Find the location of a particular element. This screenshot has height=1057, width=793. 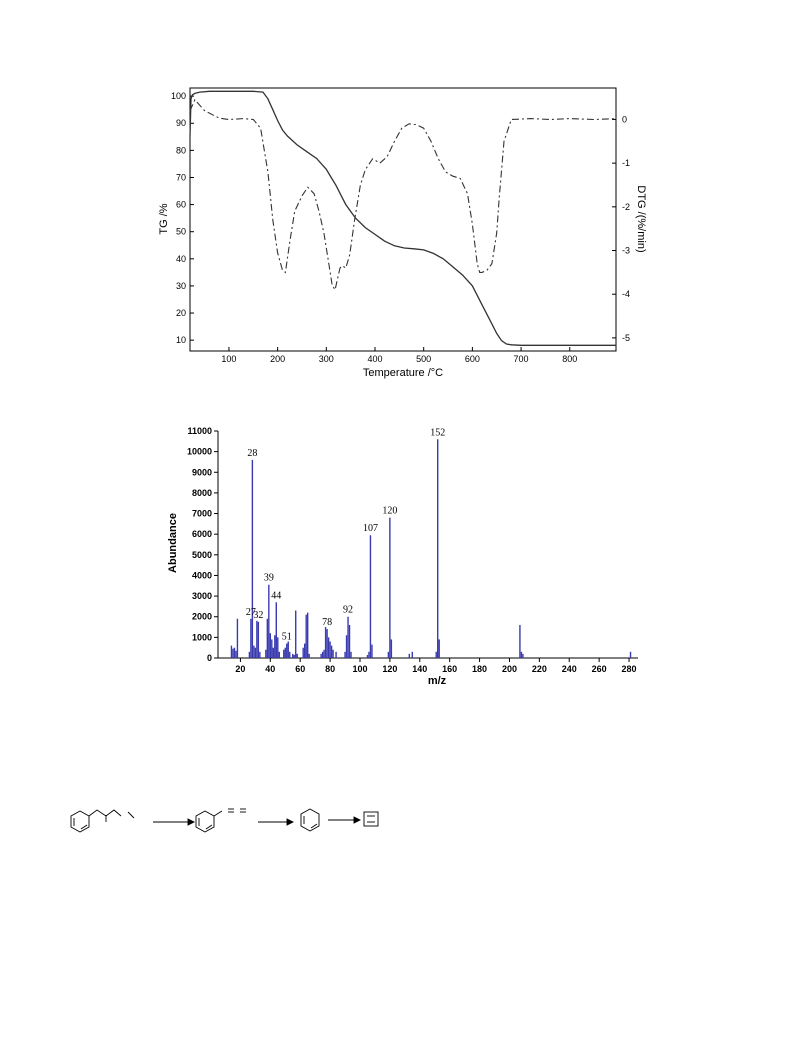

tg-y-axis: 10 20 30 40 50 60 70 80 90 100 is located at coordinates (182, 218).